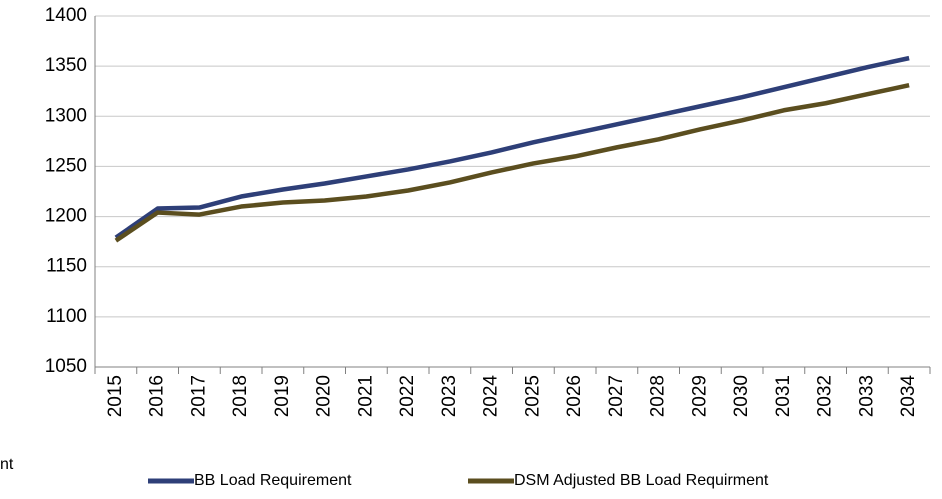 Image resolution: width=942 pixels, height=499 pixels. What do you see at coordinates (641, 480) in the screenshot?
I see `legend-label: DSM Adjusted BB Load Requirment` at bounding box center [641, 480].